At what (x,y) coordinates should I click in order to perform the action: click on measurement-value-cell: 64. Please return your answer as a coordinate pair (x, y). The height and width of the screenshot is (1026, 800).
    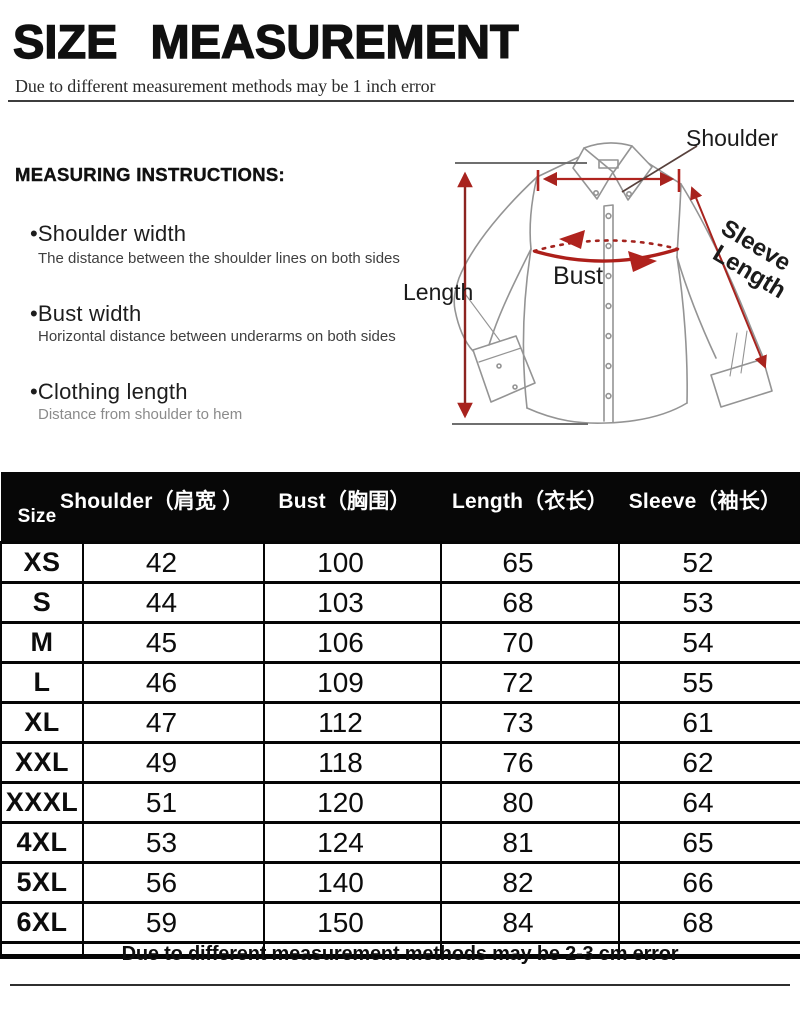
    Looking at the image, I should click on (709, 802).